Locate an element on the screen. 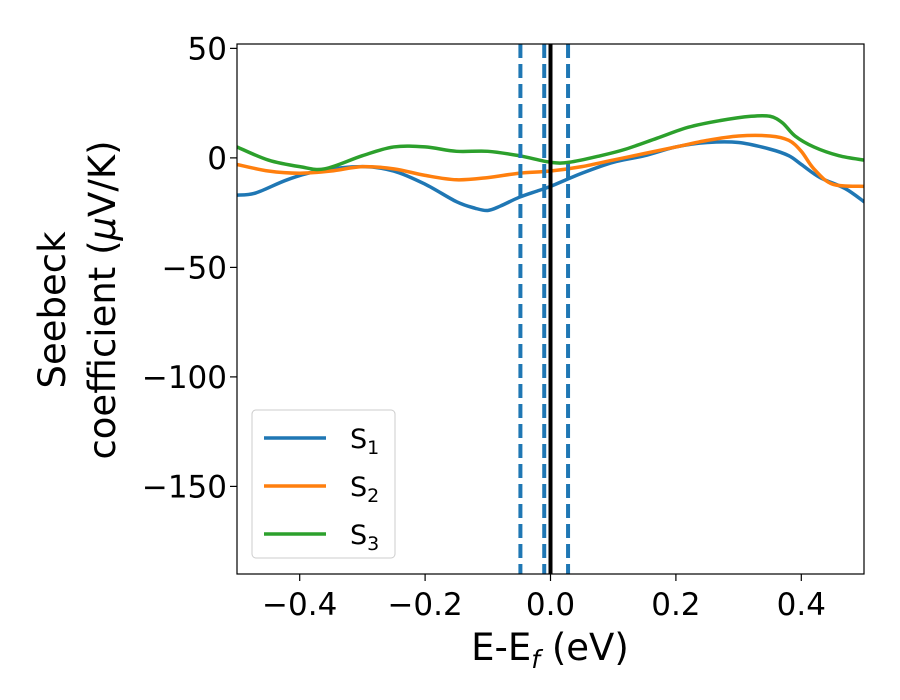 This screenshot has height=700, width=900. x-tick-label: 0.4 is located at coordinates (801, 605).